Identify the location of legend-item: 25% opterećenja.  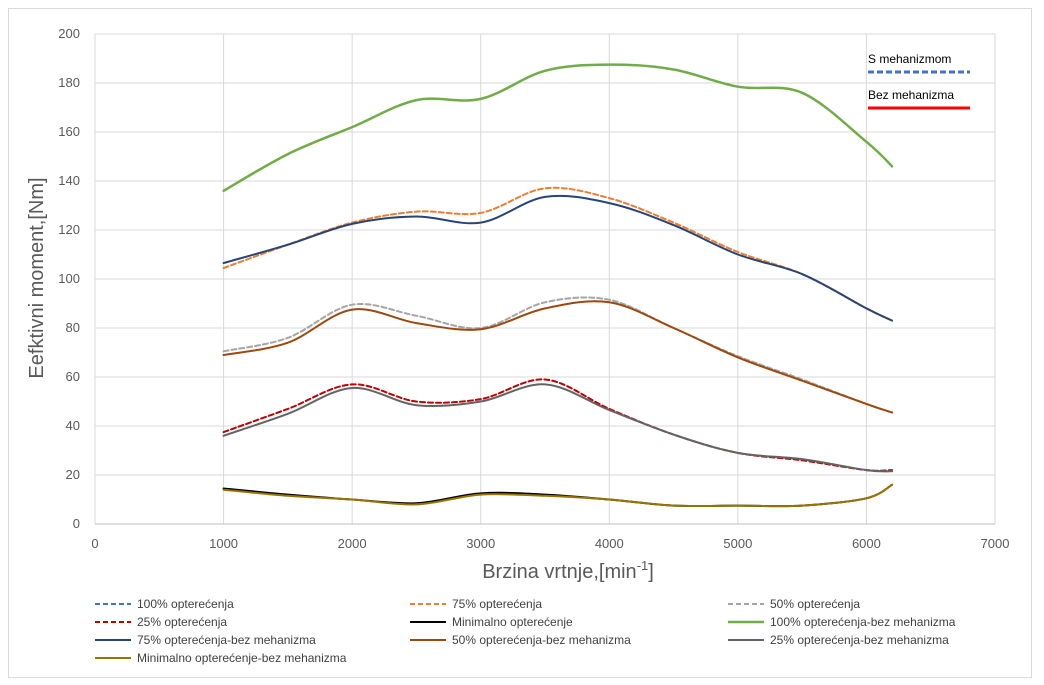
(161, 622).